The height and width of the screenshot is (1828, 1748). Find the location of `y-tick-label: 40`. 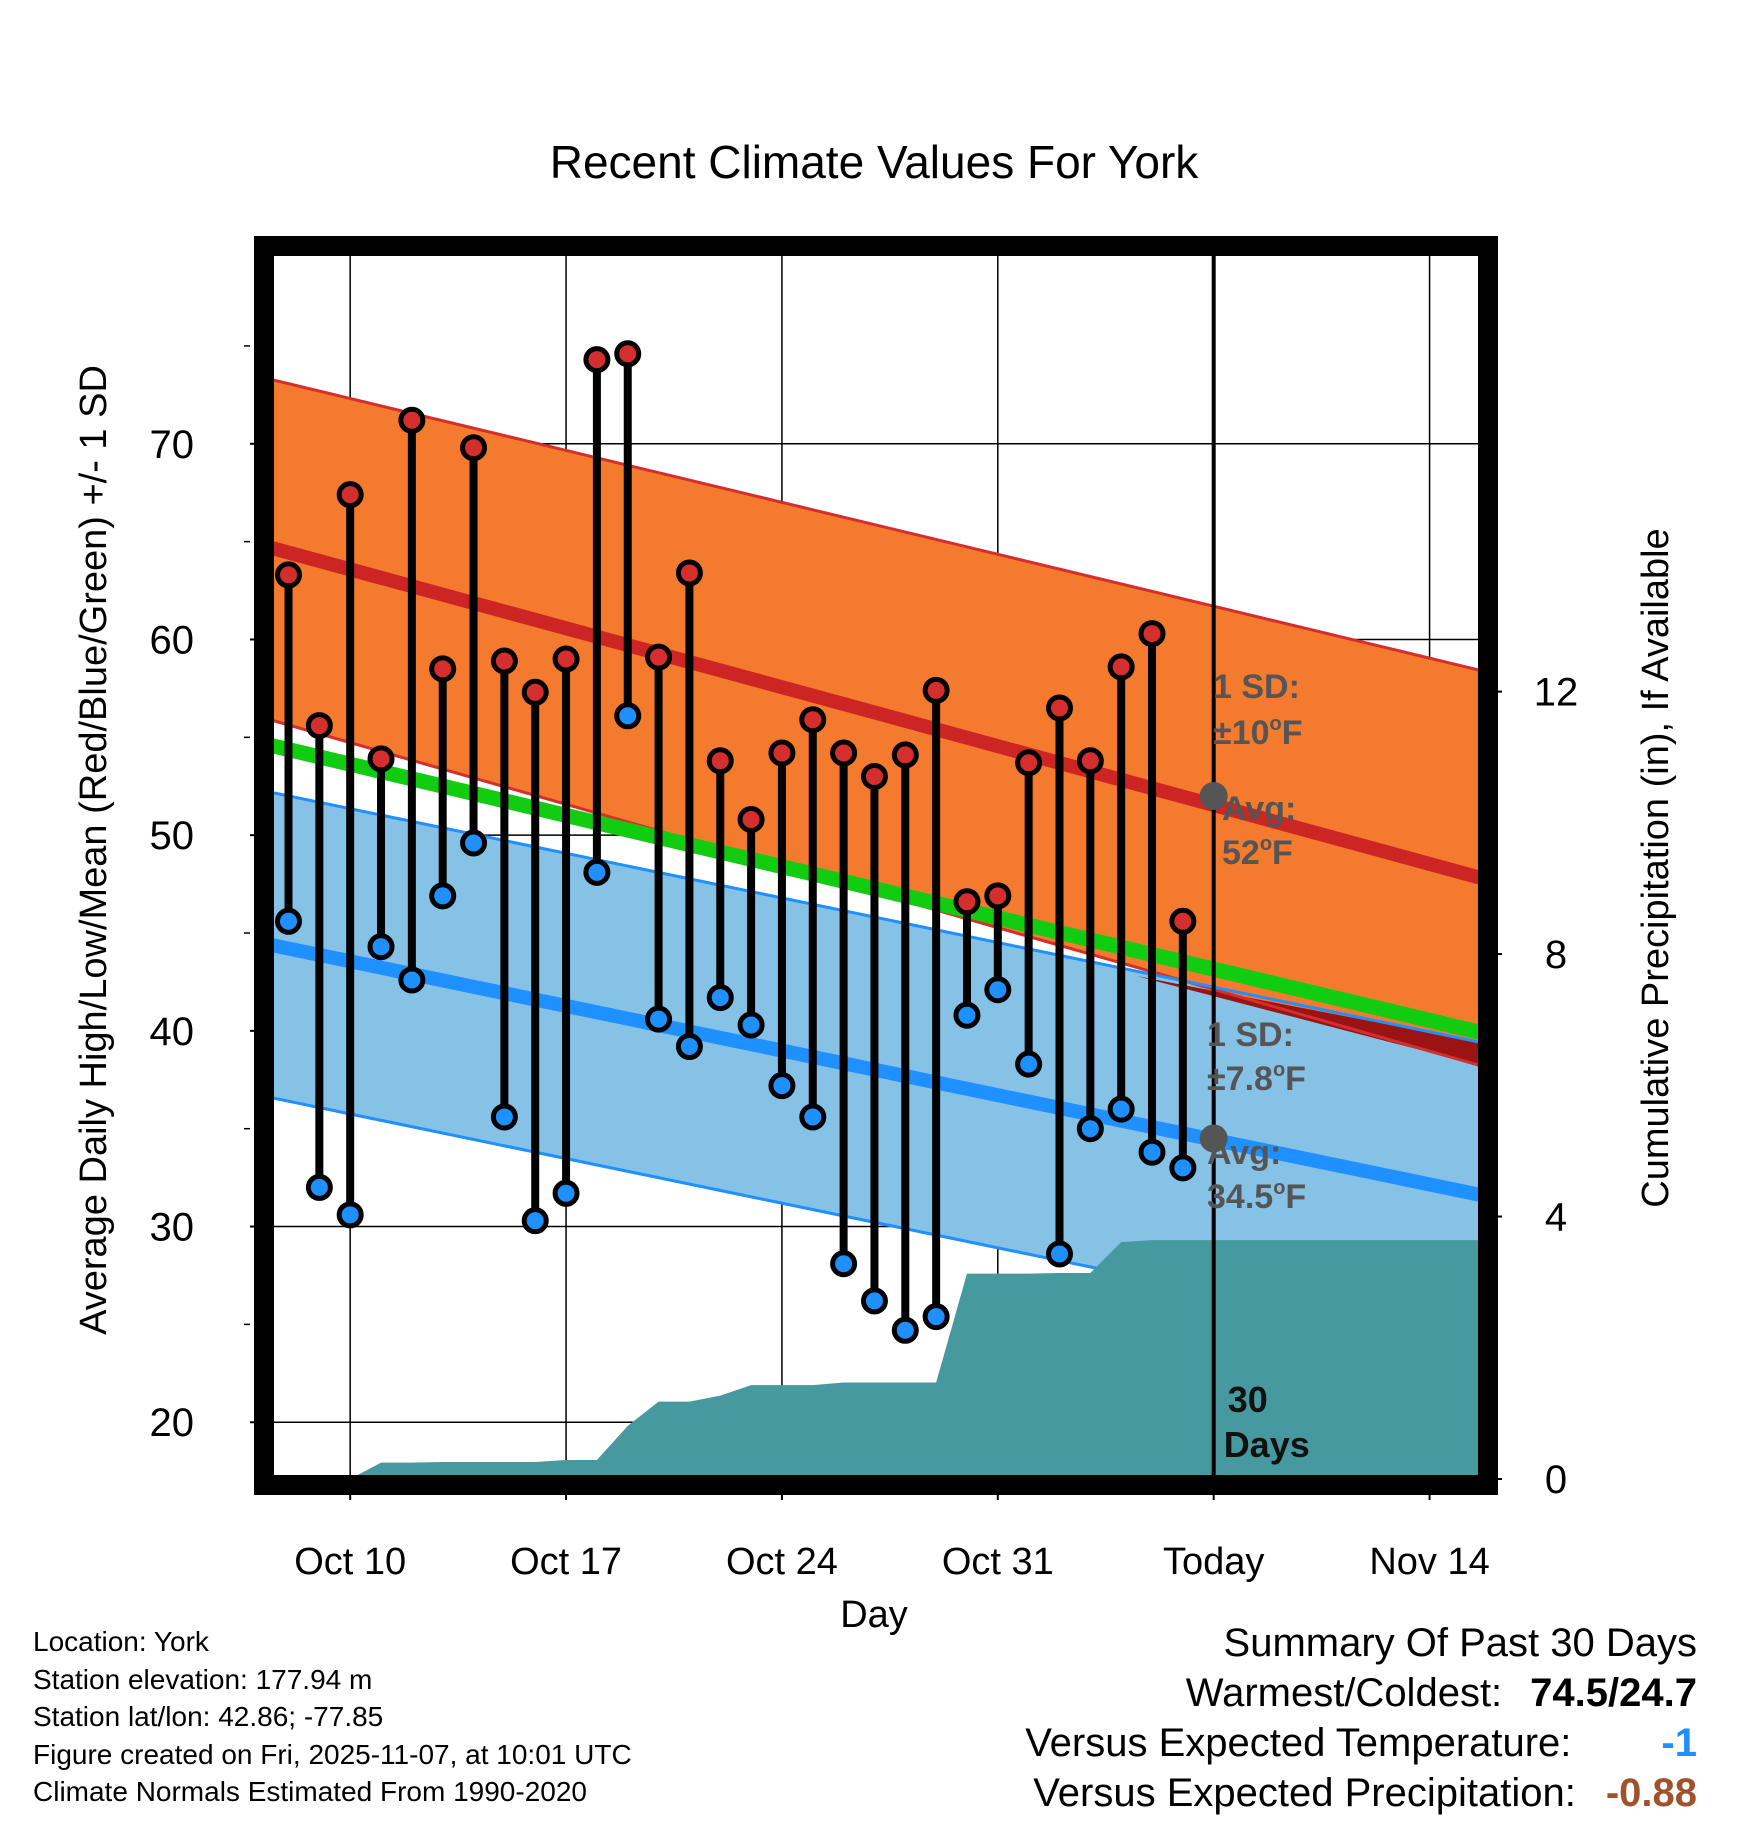

y-tick-label: 40 is located at coordinates (172, 1032).